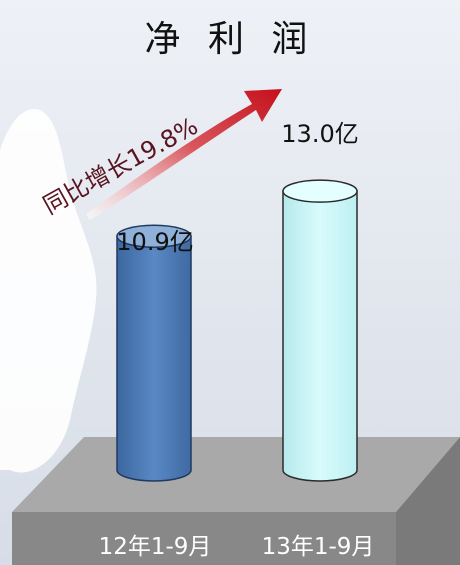 The height and width of the screenshot is (565, 460). I want to click on bar-value-label-1: 10.9亿, so click(155, 239).